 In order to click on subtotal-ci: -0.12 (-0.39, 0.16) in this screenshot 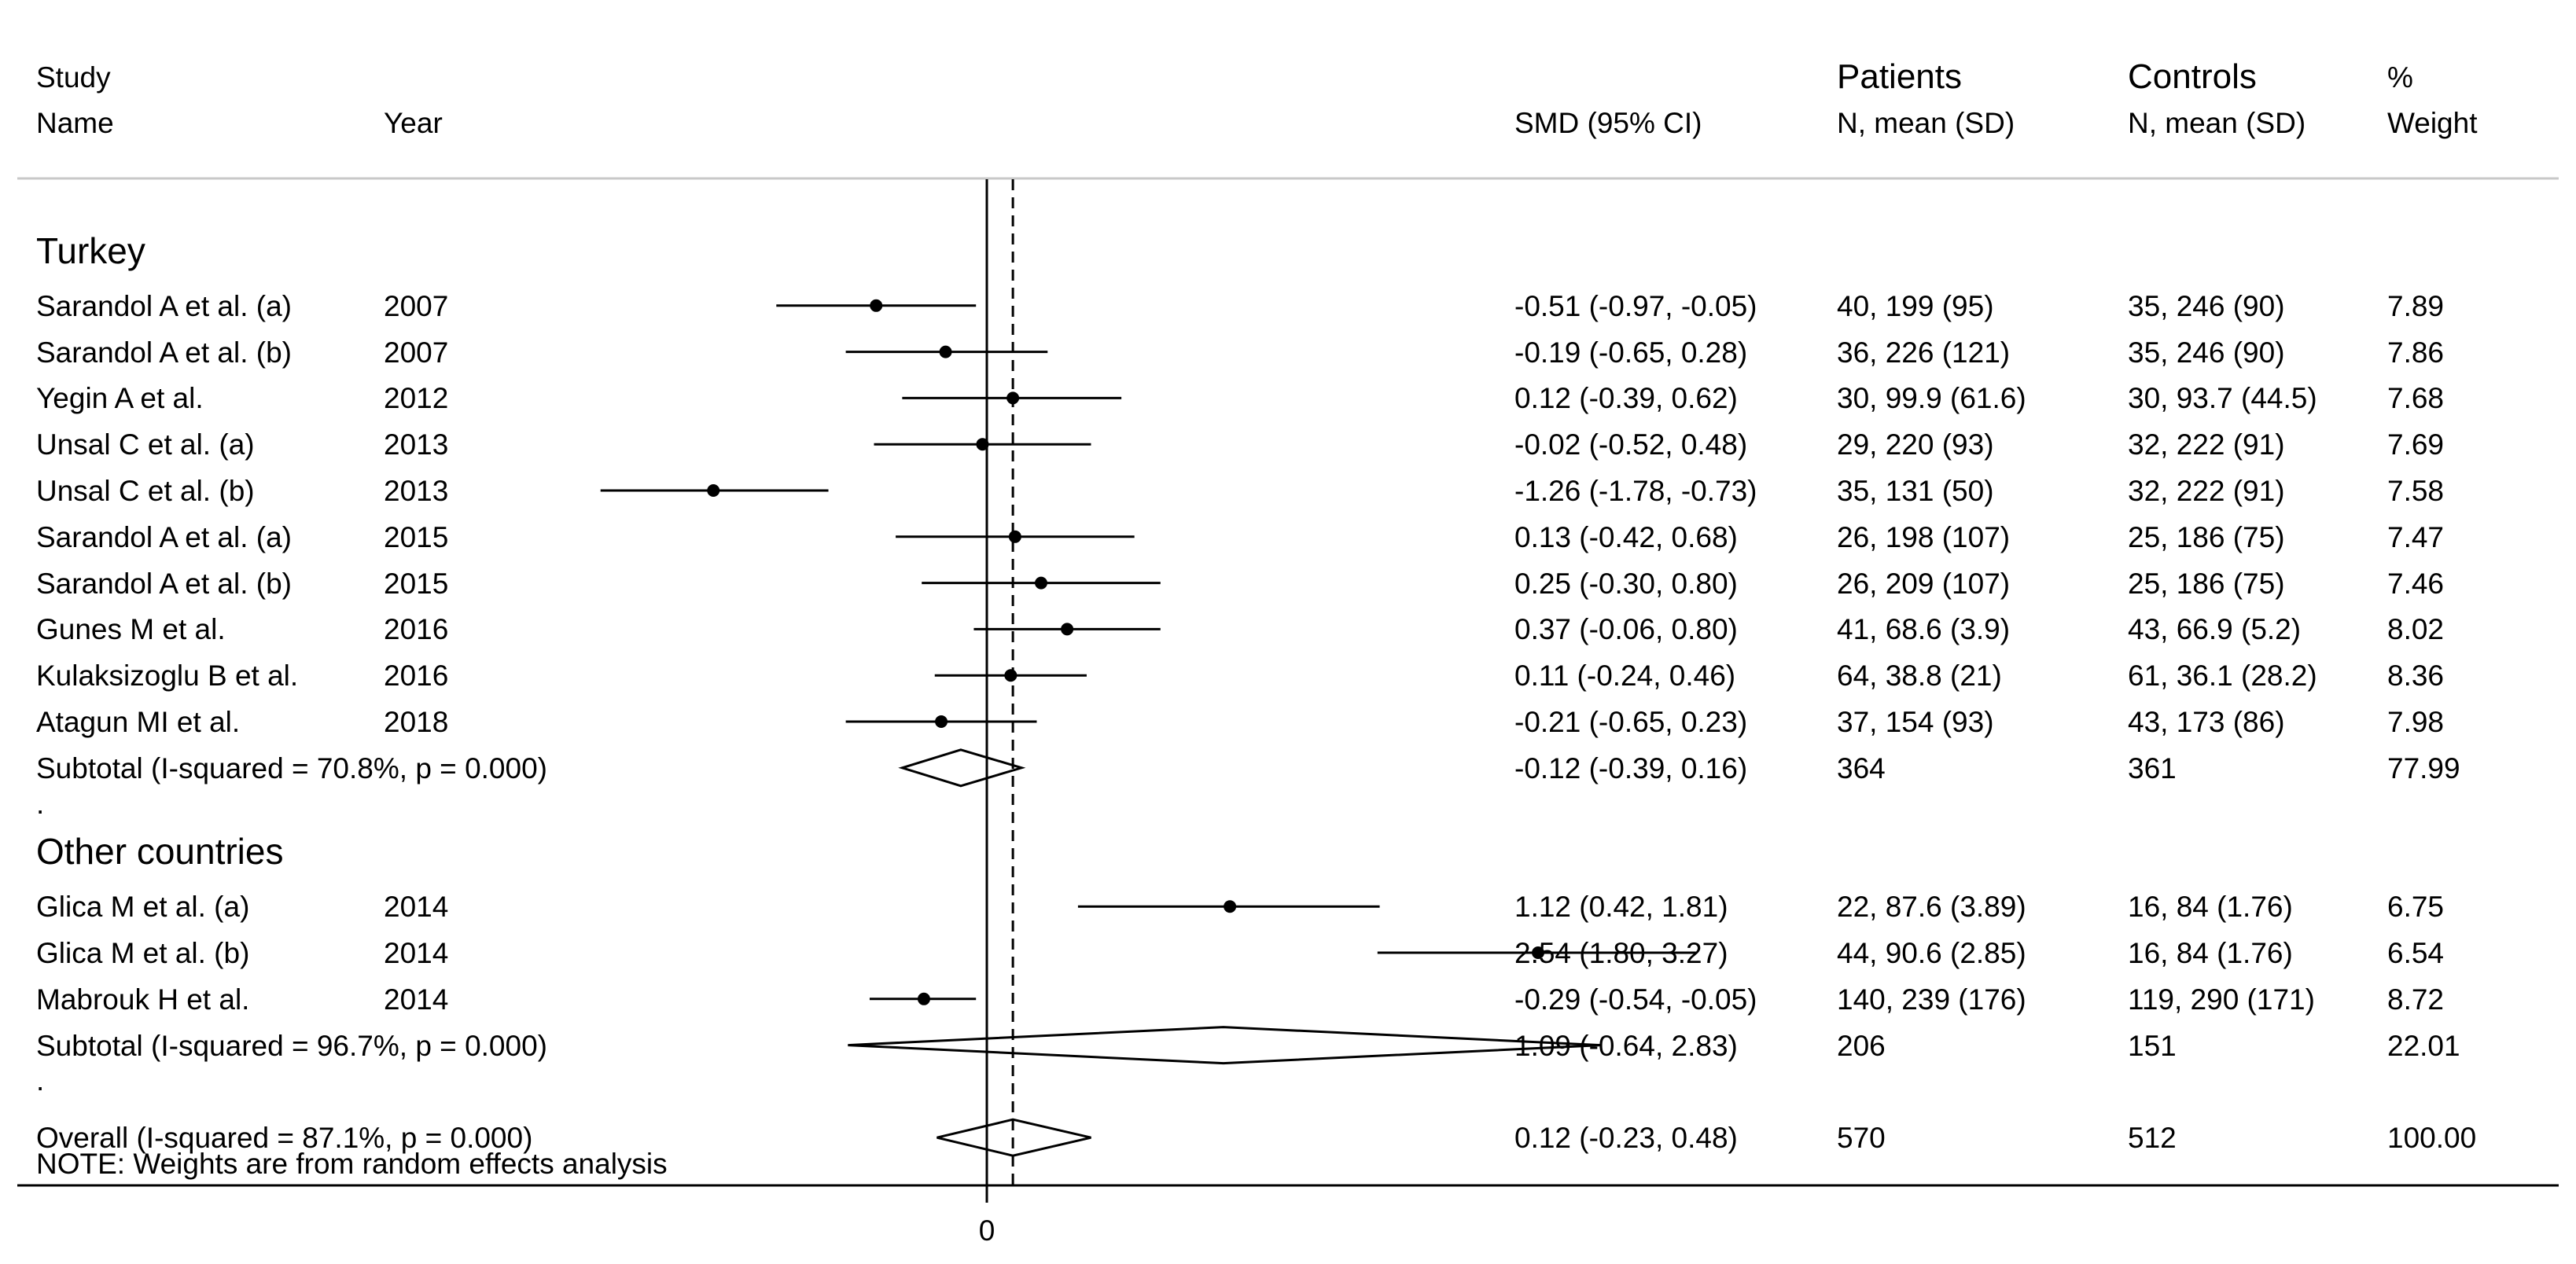, I will do `click(1631, 767)`.